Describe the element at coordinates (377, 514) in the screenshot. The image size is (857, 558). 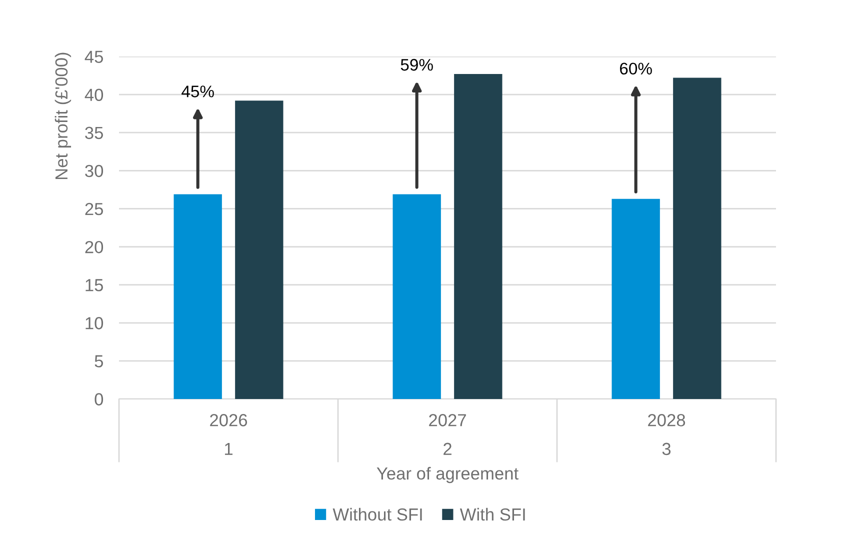
I see `legend-label: Without SFI` at that location.